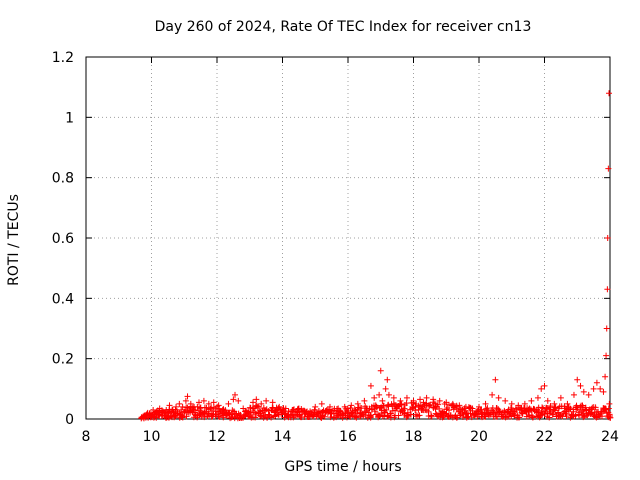 Image resolution: width=640 pixels, height=480 pixels. Describe the element at coordinates (152, 437) in the screenshot. I see `x-tick-label: 10` at that location.